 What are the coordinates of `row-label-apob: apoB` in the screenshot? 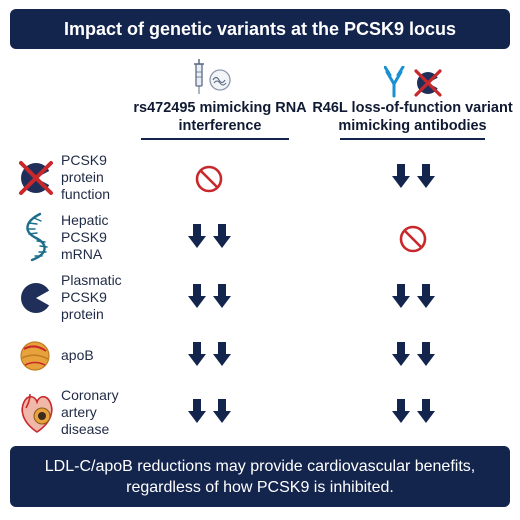 It's located at (77, 355).